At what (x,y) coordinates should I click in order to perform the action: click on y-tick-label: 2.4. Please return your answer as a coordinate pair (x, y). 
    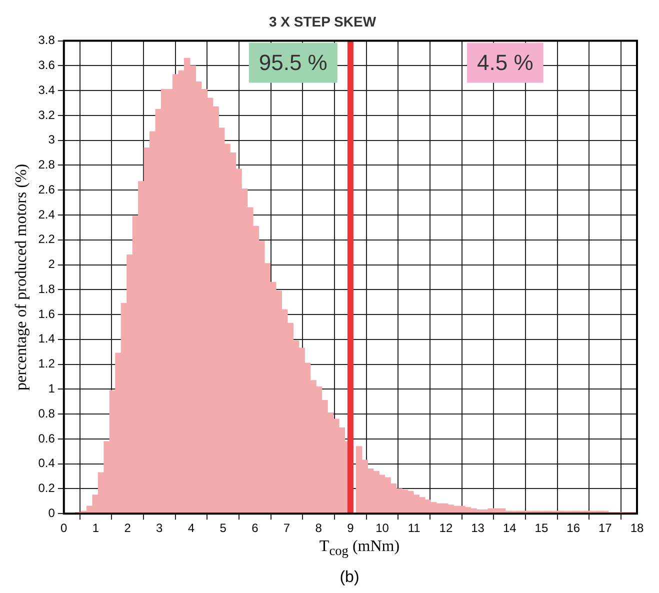
    Looking at the image, I should click on (47, 214).